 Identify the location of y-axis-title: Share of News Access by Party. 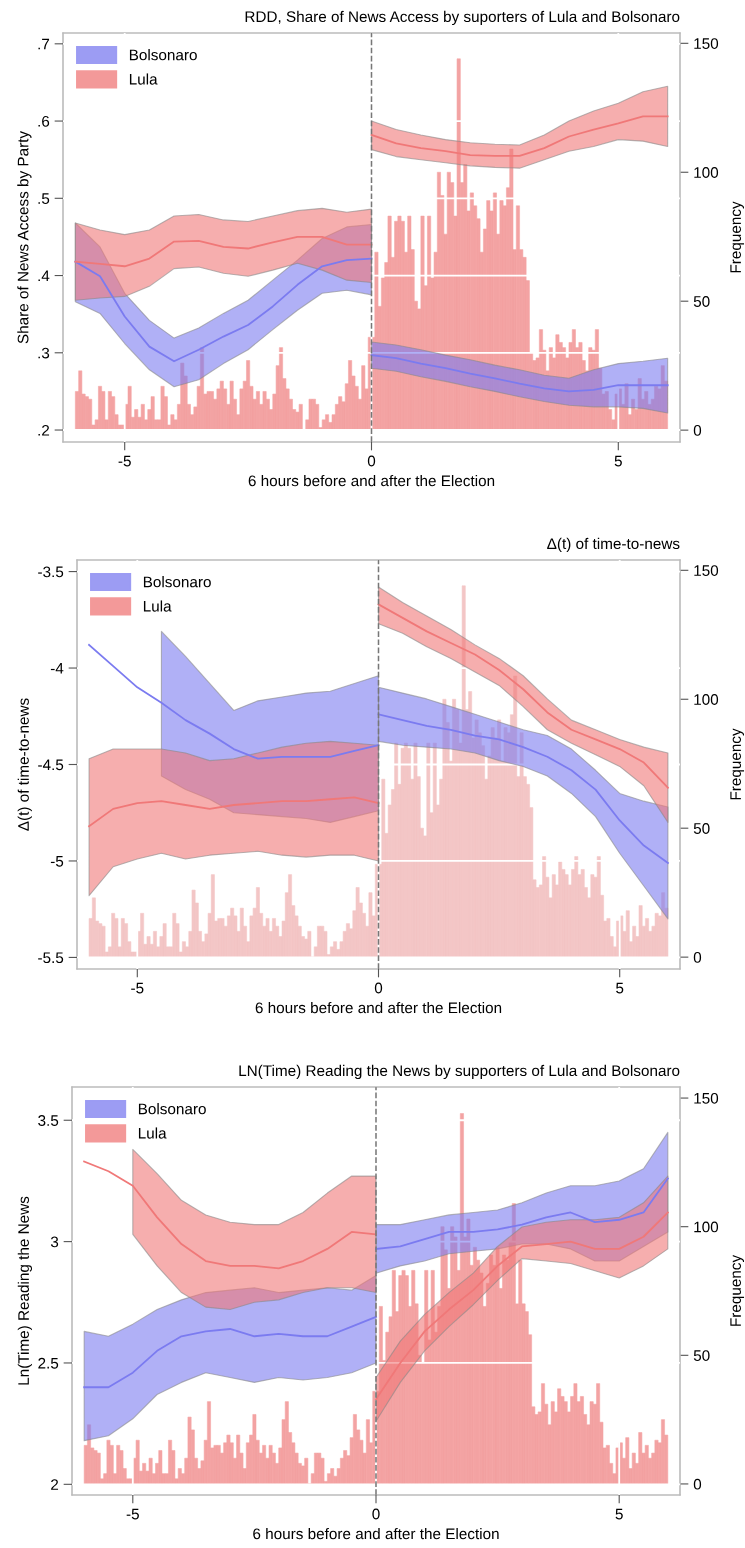
(24, 237).